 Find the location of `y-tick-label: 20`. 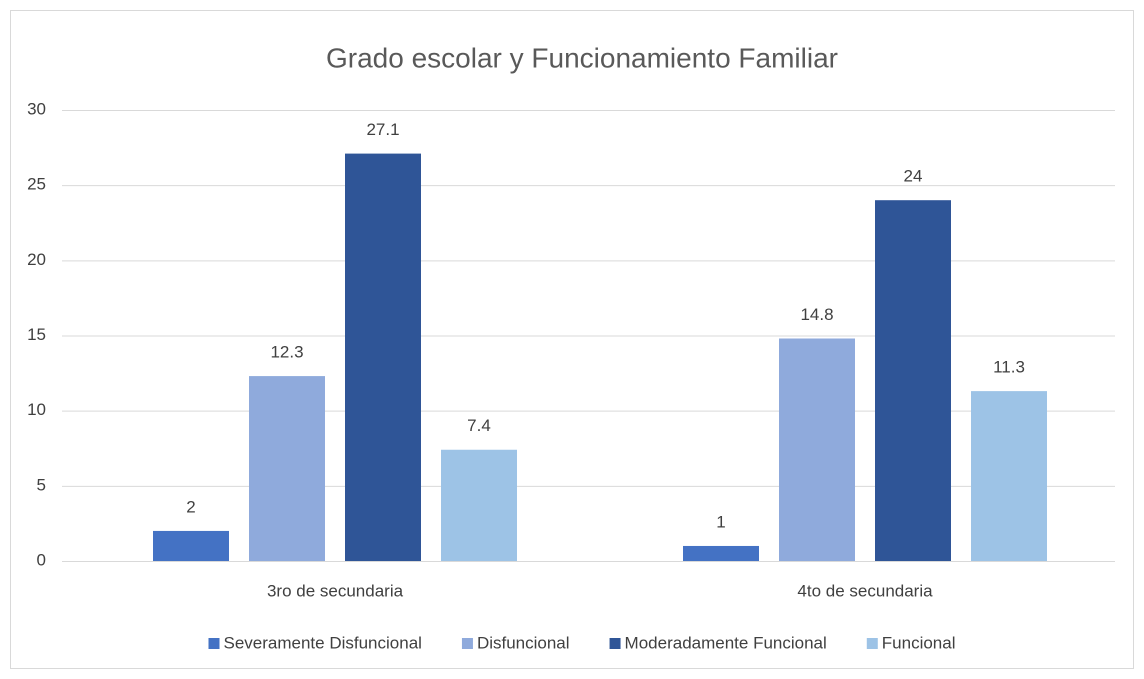

y-tick-label: 20 is located at coordinates (36, 259).